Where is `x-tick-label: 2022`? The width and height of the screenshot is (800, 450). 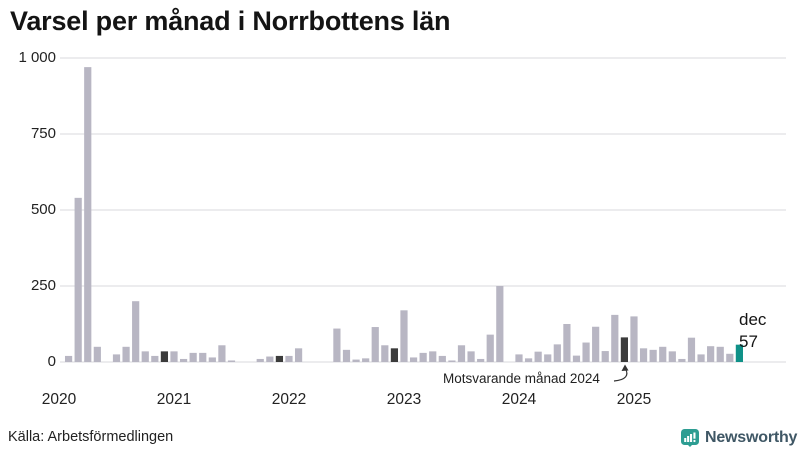 x-tick-label: 2022 is located at coordinates (289, 399).